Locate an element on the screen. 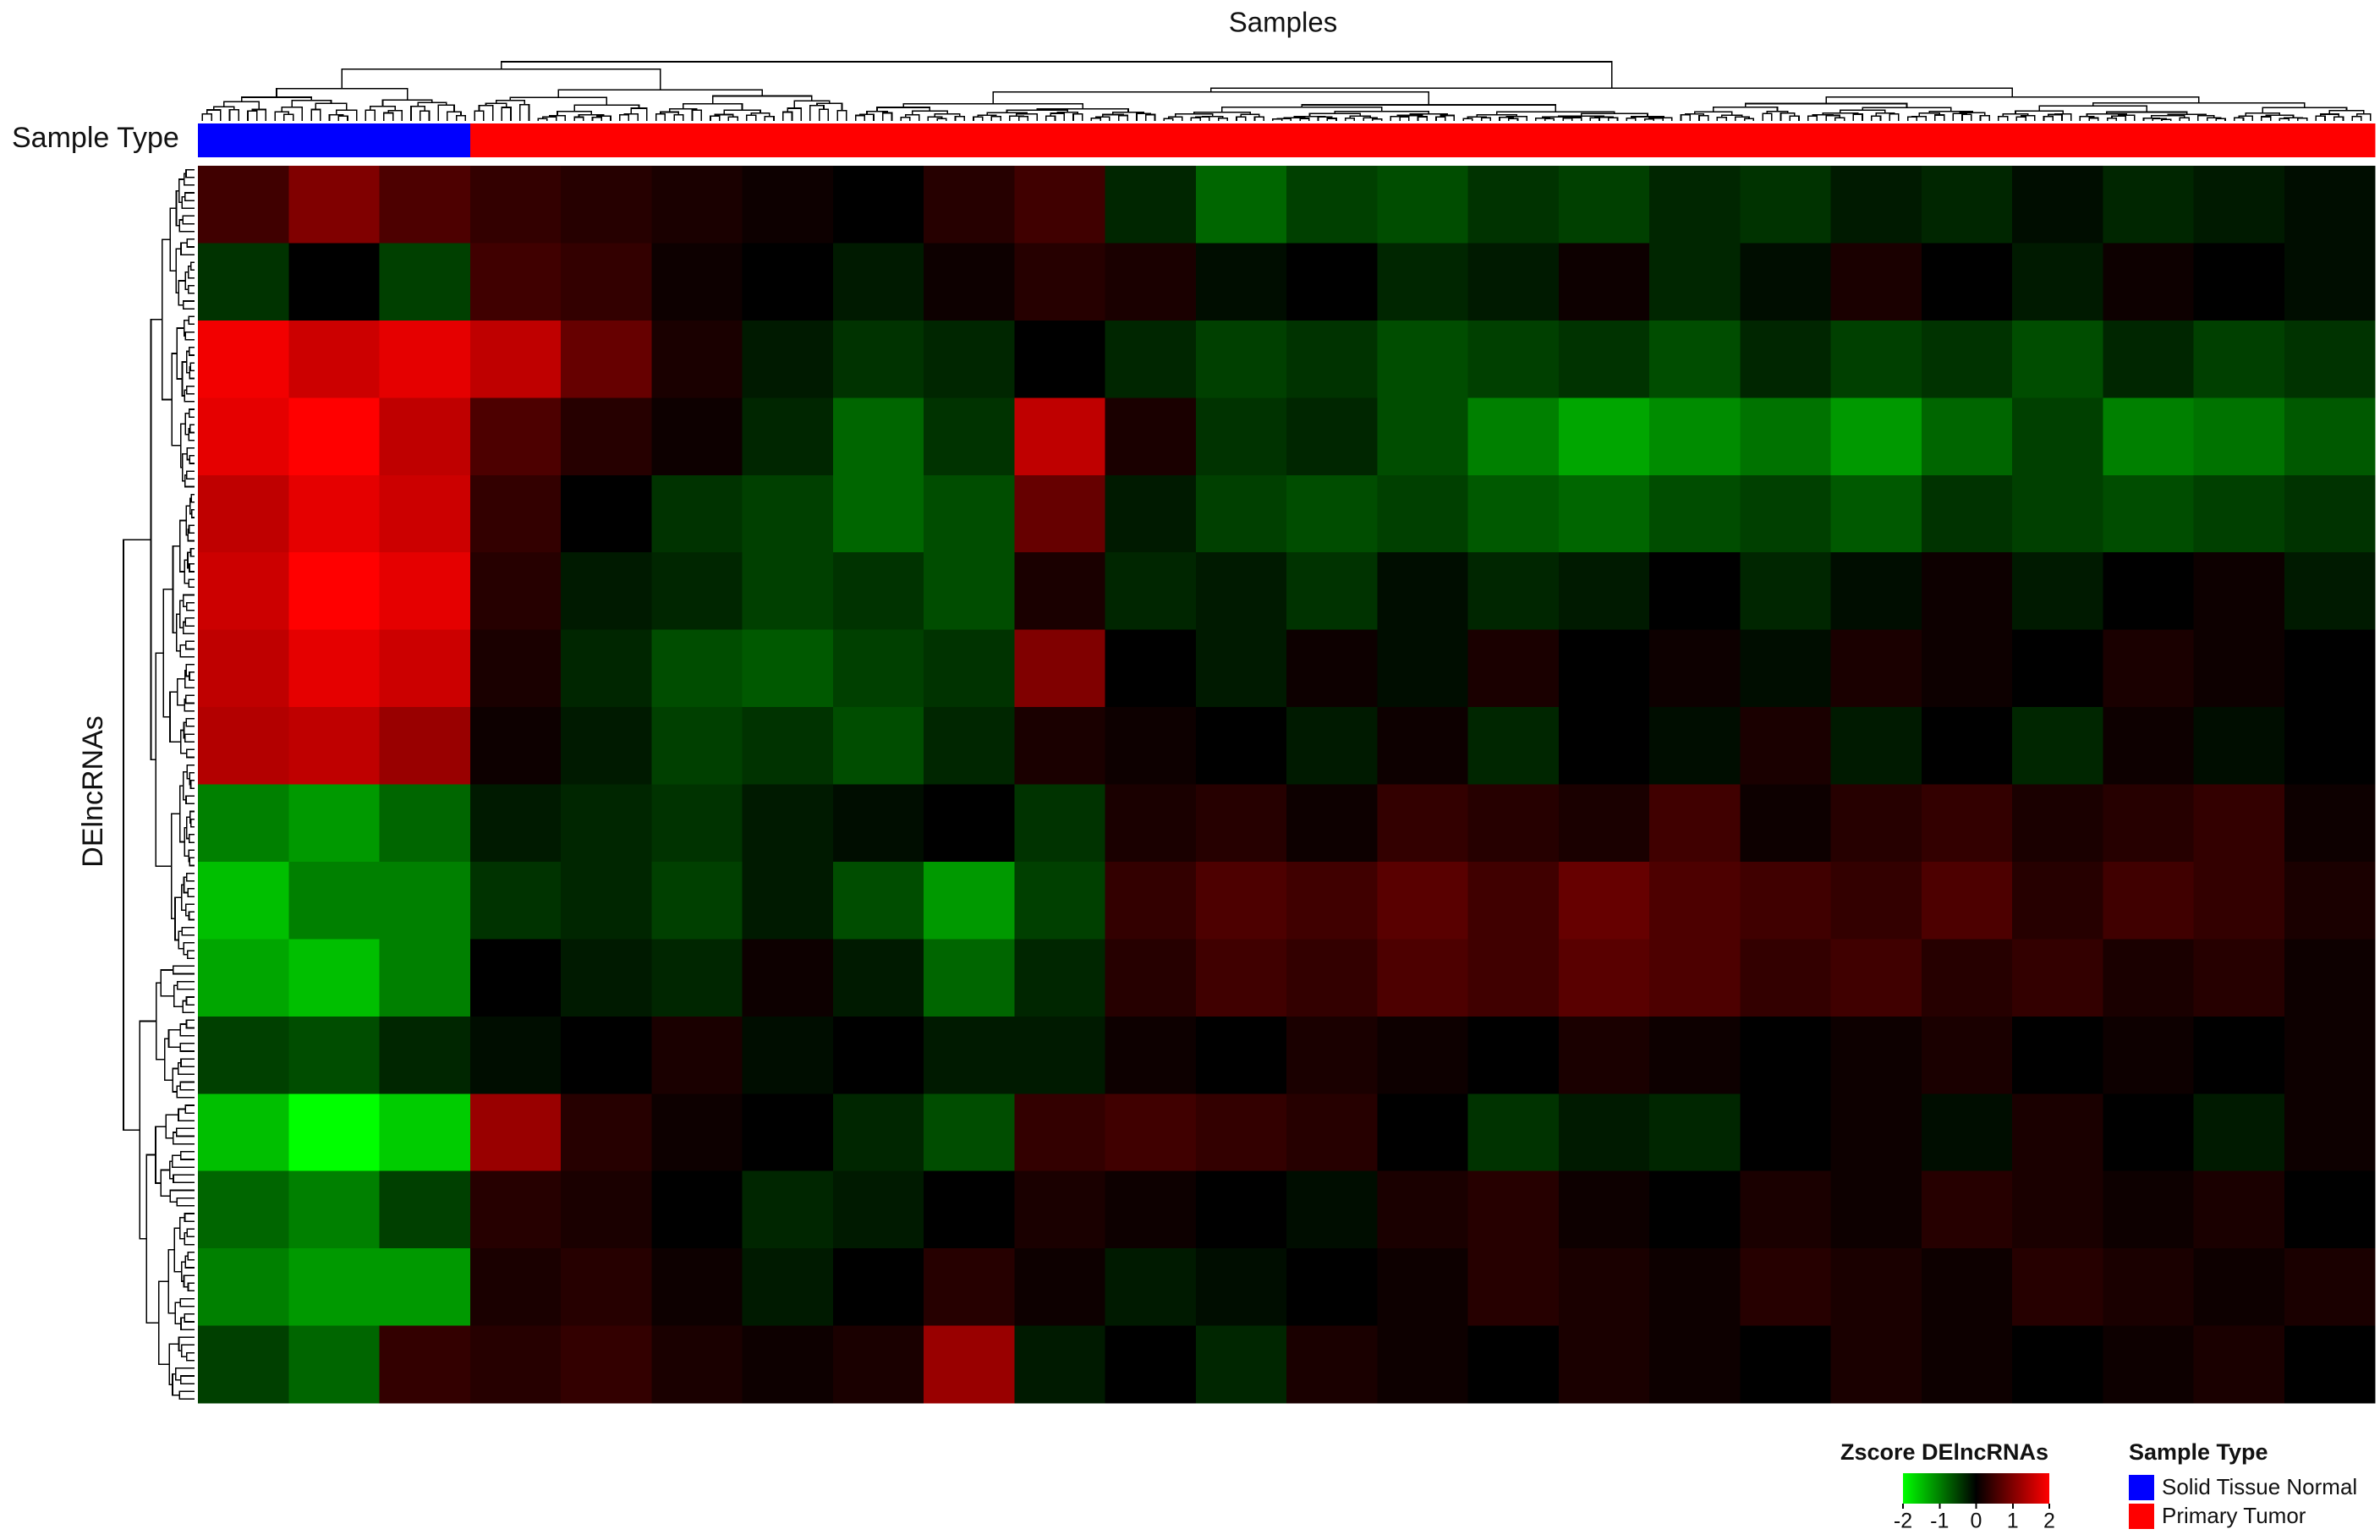  annotation-cell is located at coordinates (1423, 140).